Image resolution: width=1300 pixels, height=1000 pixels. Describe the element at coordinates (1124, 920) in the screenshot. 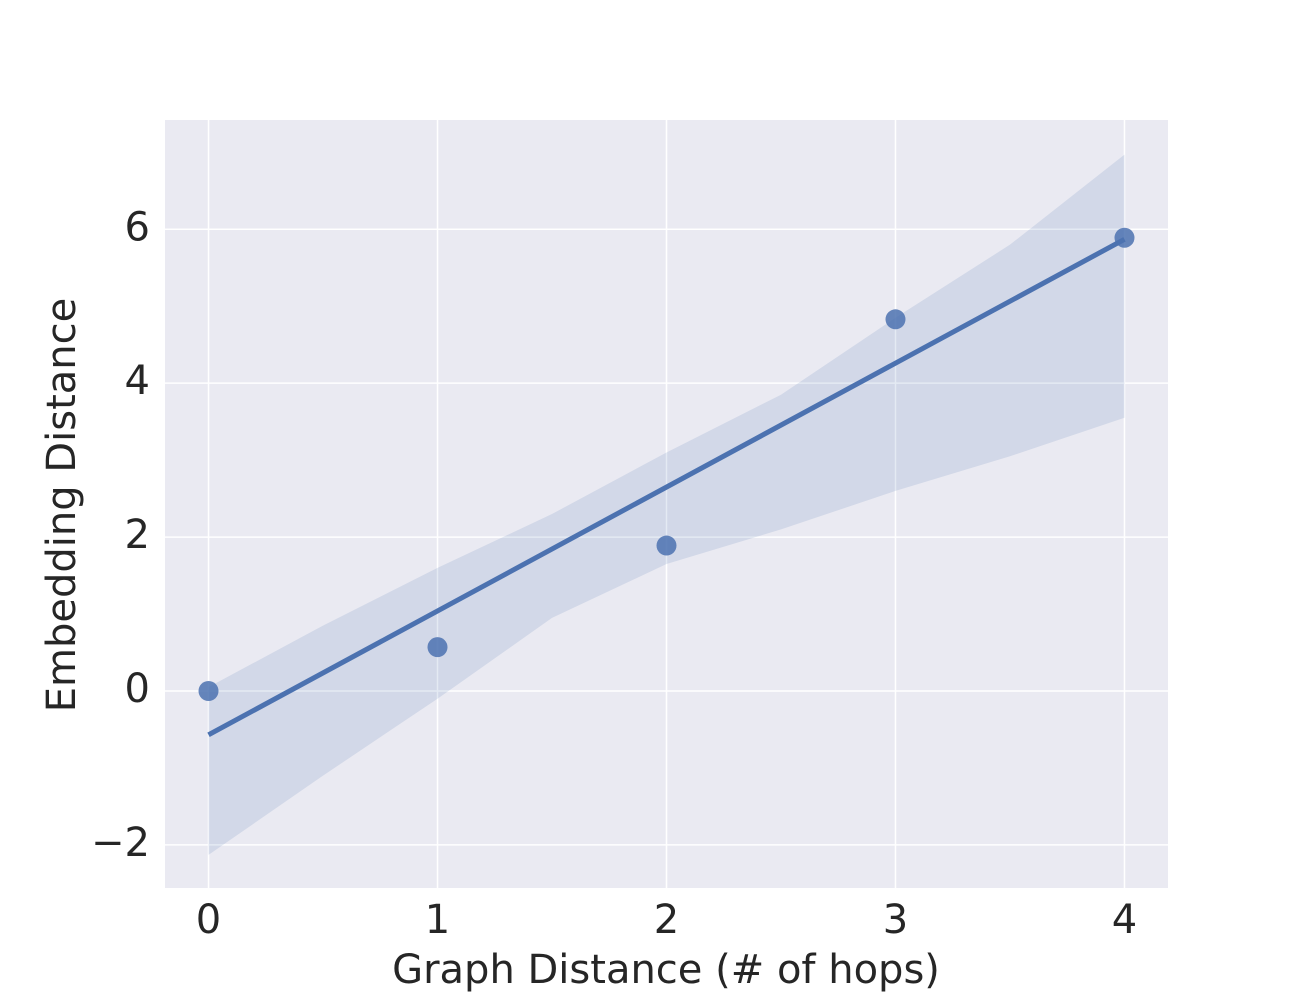

I see `x-tick-label: 4` at that location.